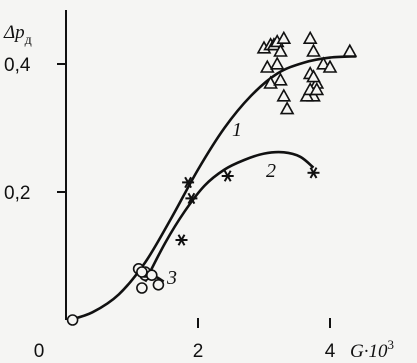 This screenshot has width=417, height=363. I want to click on curve-label-1: 1, so click(237, 130).